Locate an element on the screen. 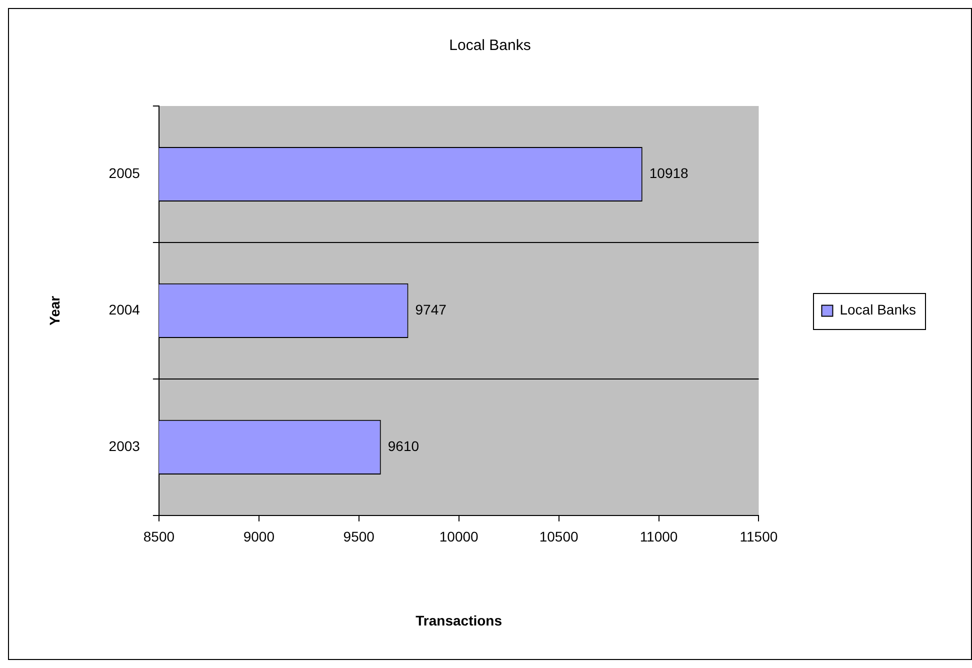 The image size is (972, 668). x-tick-label: 9000 is located at coordinates (259, 536).